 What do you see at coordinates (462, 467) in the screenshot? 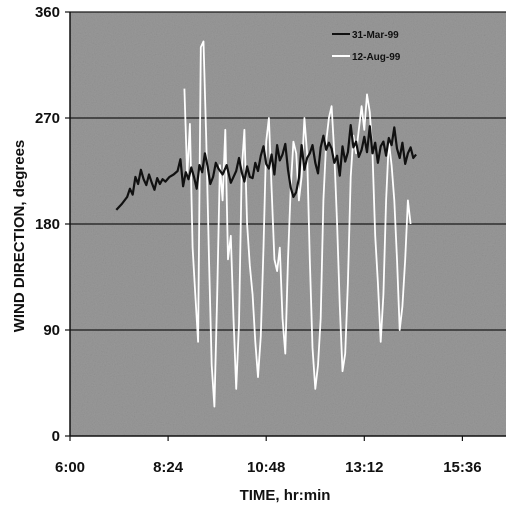
I see `x-tick-label: 15:36` at bounding box center [462, 467].